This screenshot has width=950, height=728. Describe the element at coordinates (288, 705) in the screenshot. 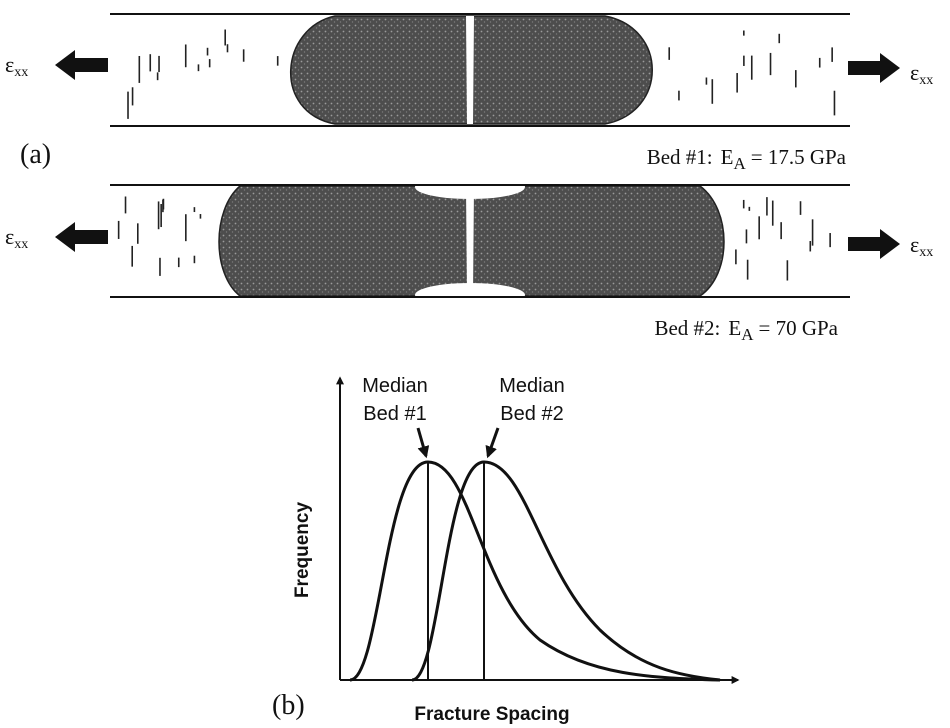

I see `panel-label: (b)` at that location.